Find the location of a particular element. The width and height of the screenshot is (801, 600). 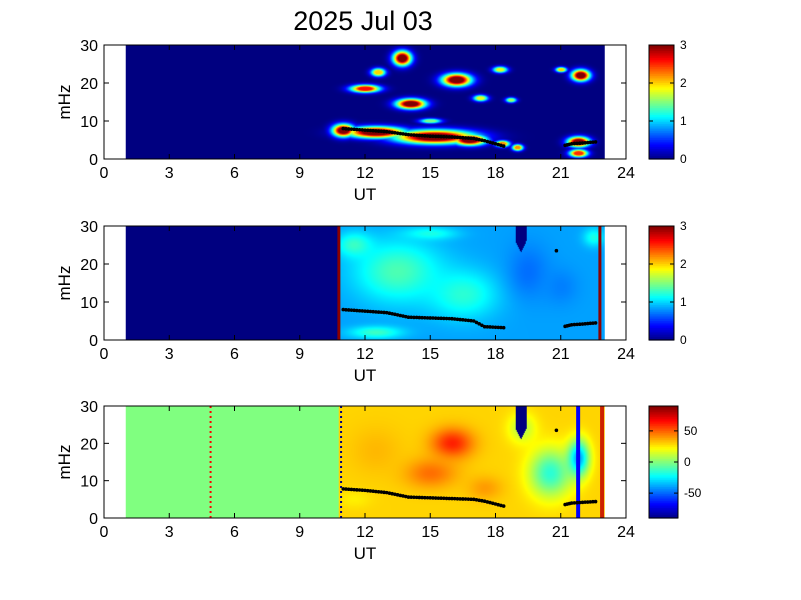

x-tick-label: 15 is located at coordinates (430, 173).